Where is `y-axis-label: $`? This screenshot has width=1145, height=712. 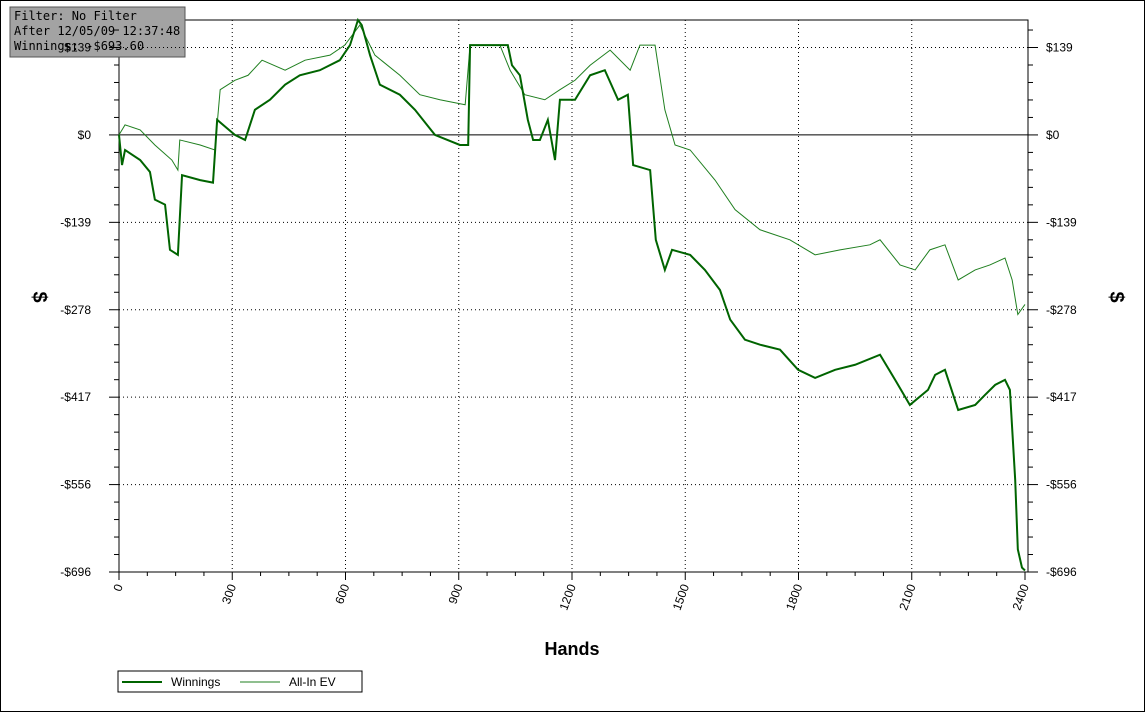 y-axis-label: $ is located at coordinates (39, 296).